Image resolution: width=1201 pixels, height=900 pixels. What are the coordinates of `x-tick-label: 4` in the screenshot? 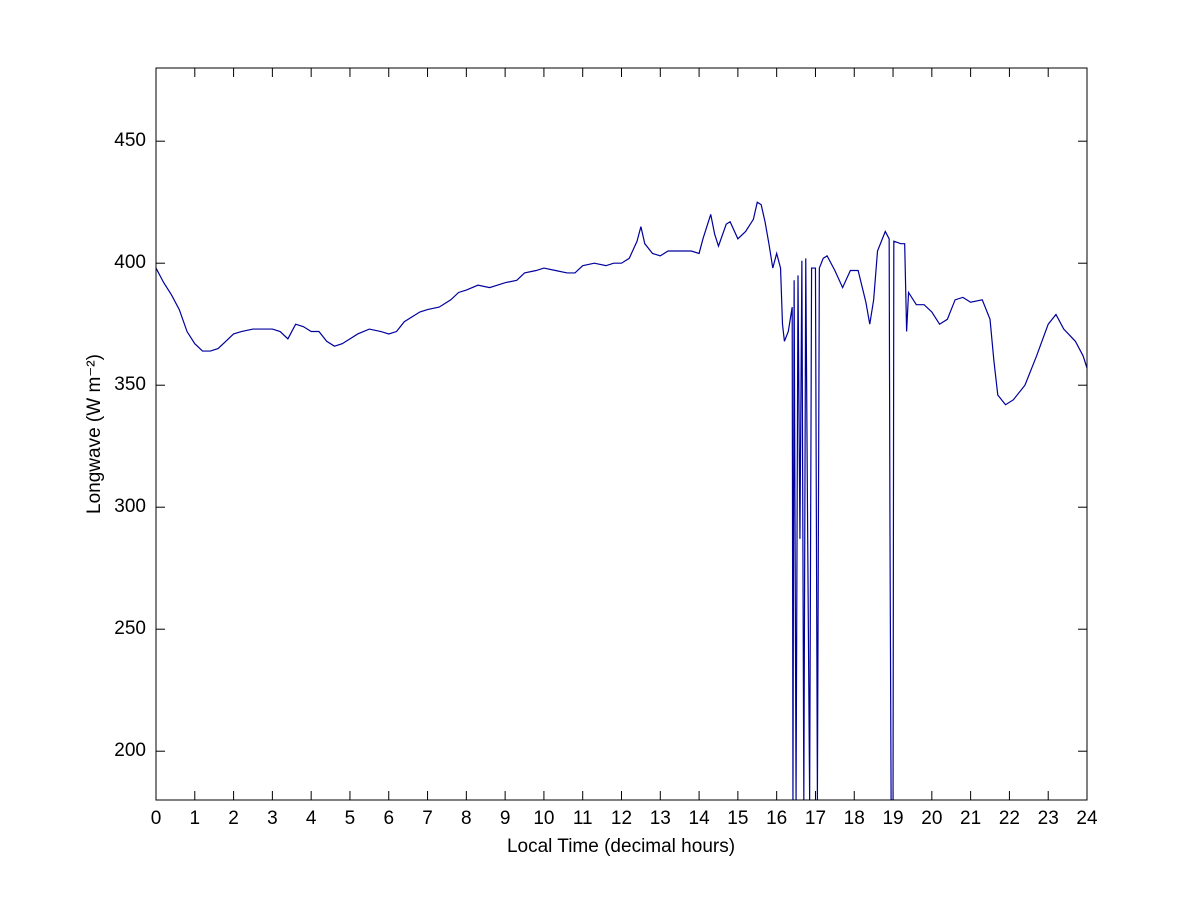 It's located at (311, 818).